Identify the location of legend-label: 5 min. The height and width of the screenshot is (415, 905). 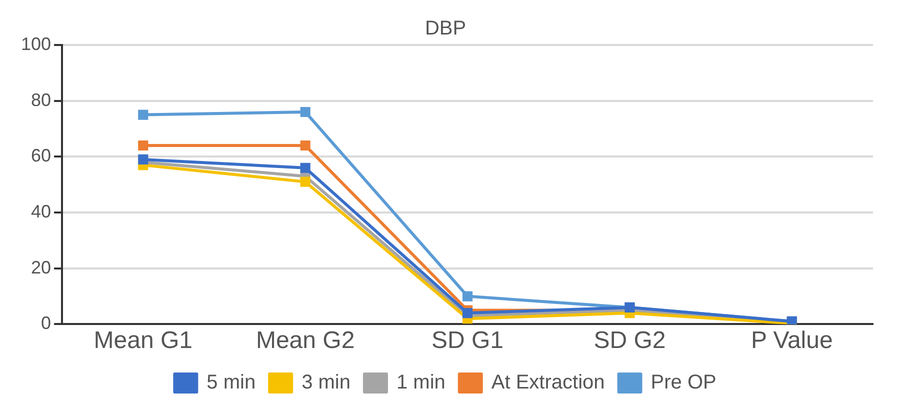
(231, 383).